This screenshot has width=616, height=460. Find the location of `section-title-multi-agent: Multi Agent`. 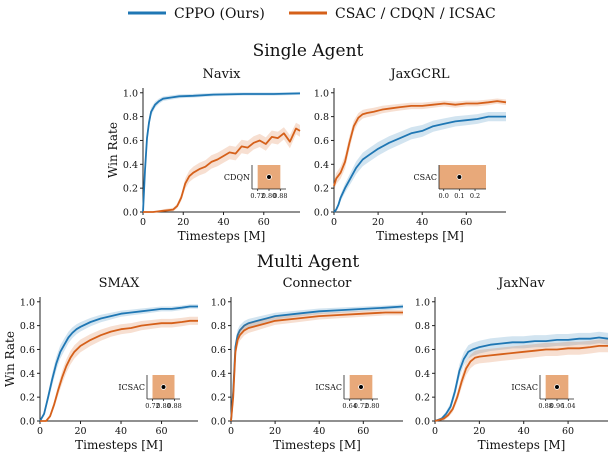

section-title-multi-agent: Multi Agent is located at coordinates (308, 262).